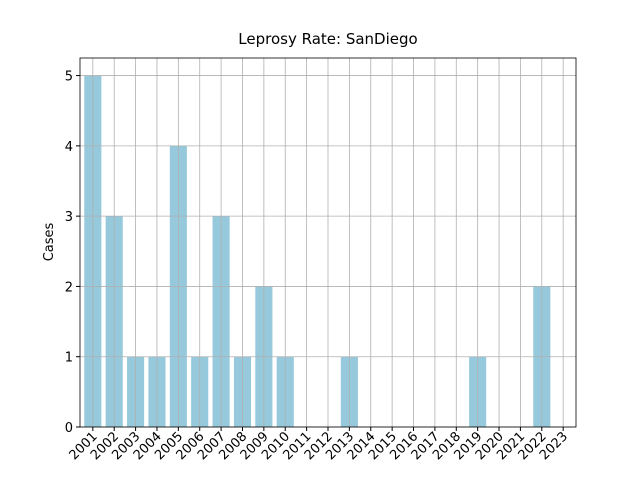 The image size is (640, 480). Describe the element at coordinates (327, 39) in the screenshot. I see `chart-title: Leprosy Rate: SanDiego` at that location.